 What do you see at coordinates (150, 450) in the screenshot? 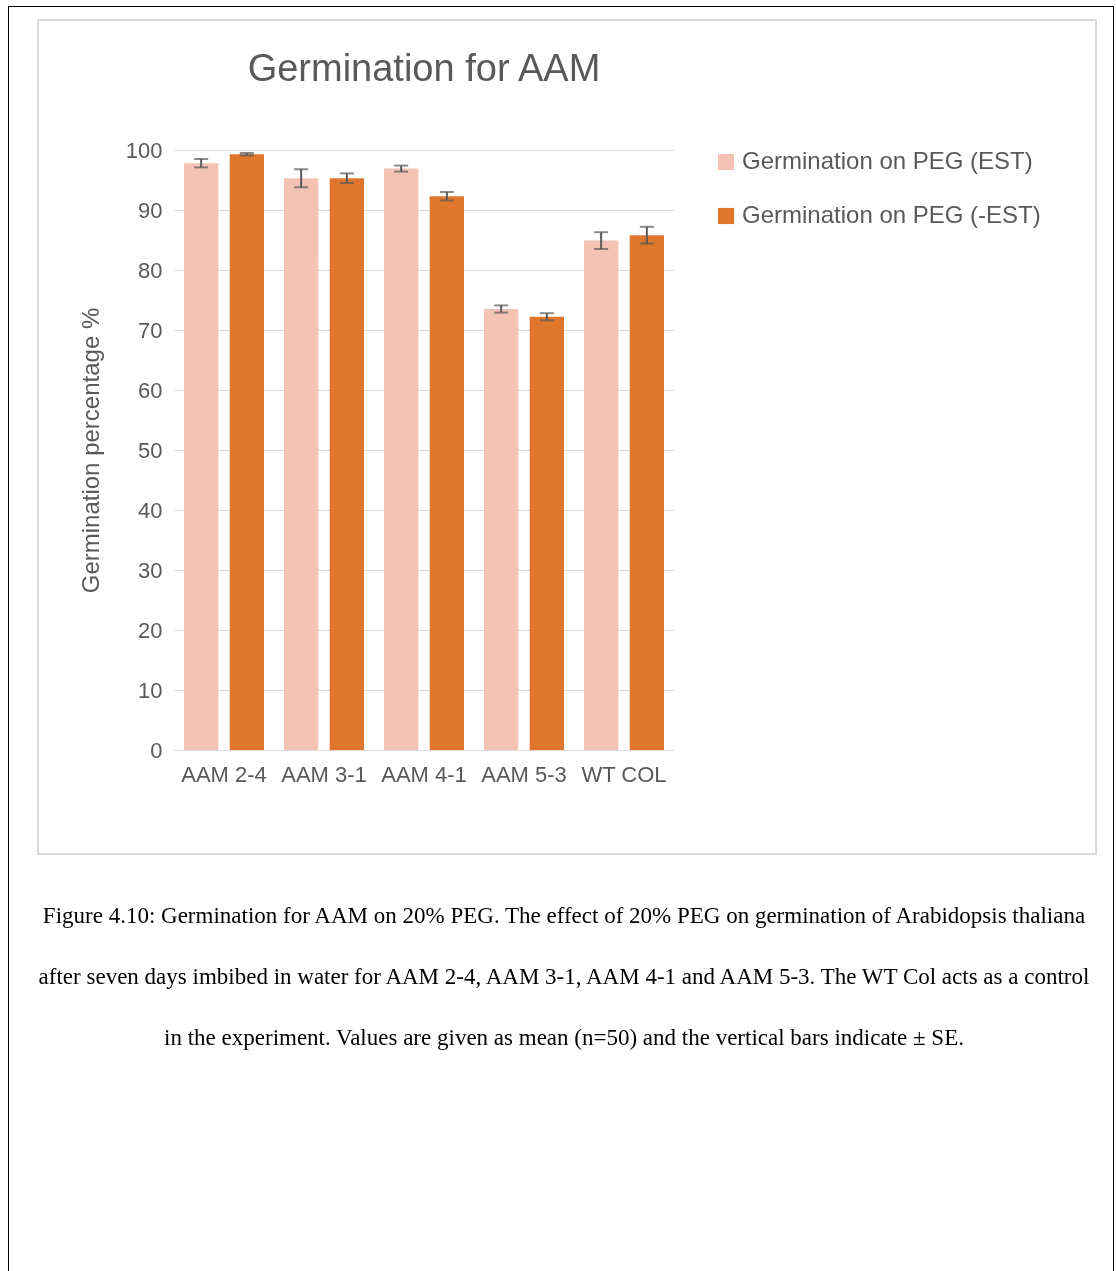
I see `y-tick-label: 50` at bounding box center [150, 450].